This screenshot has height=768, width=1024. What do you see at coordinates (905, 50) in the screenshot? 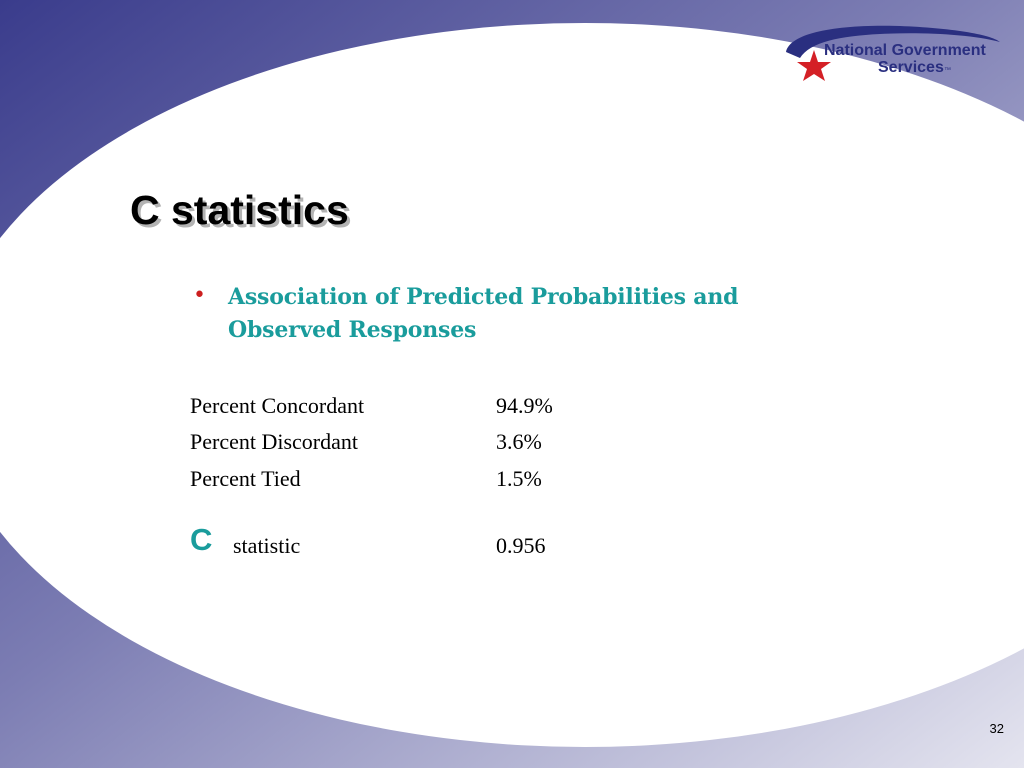
I see `logo-line1: National Government` at bounding box center [905, 50].